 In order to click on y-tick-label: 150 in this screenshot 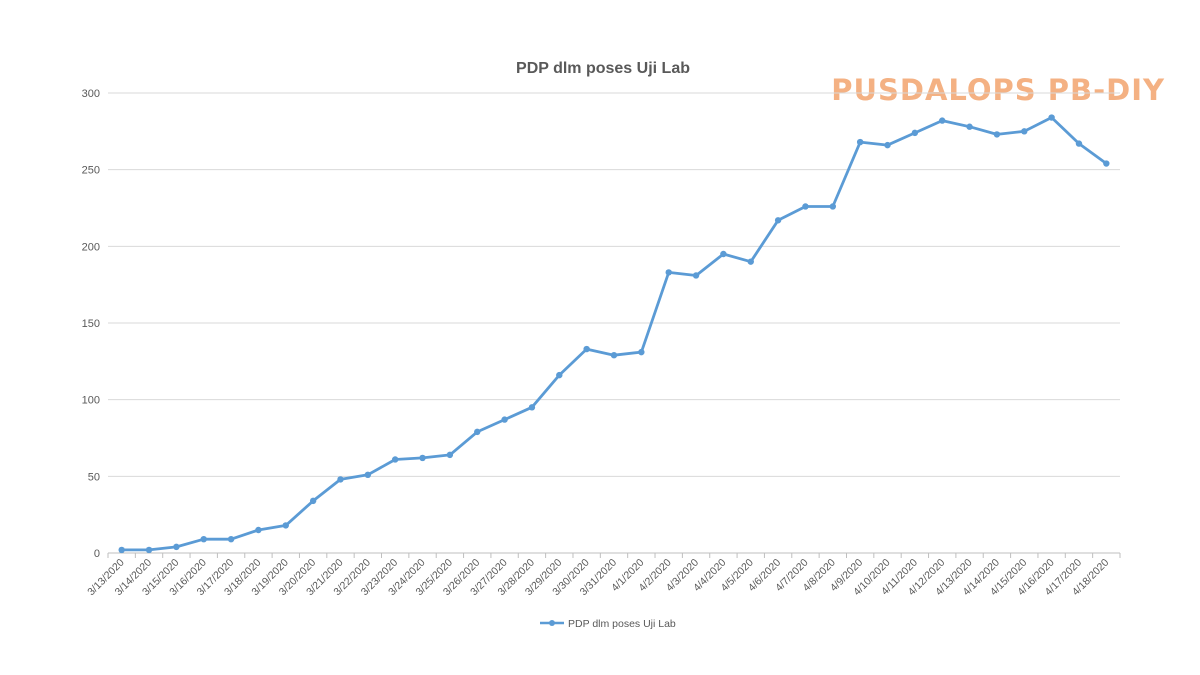, I will do `click(91, 324)`.